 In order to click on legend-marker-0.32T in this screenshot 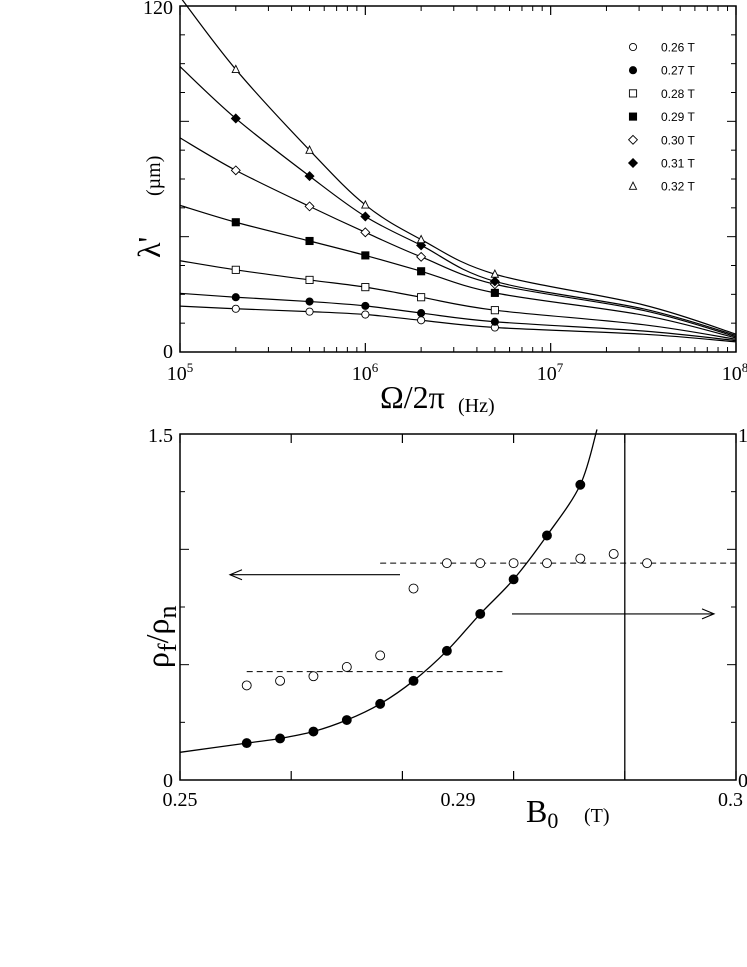, I will do `click(633, 185)`.